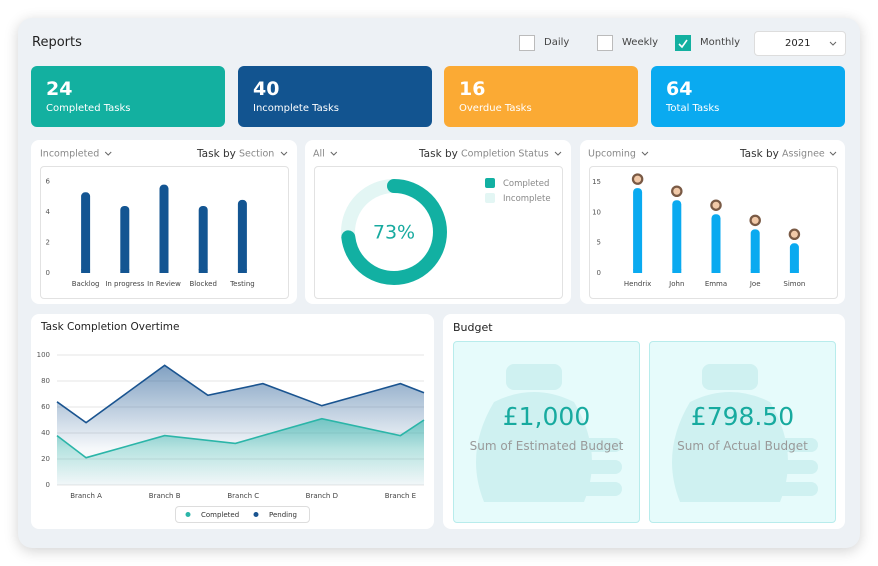 This screenshot has height=566, width=878. I want to click on stat-label: Total Tasks, so click(693, 108).